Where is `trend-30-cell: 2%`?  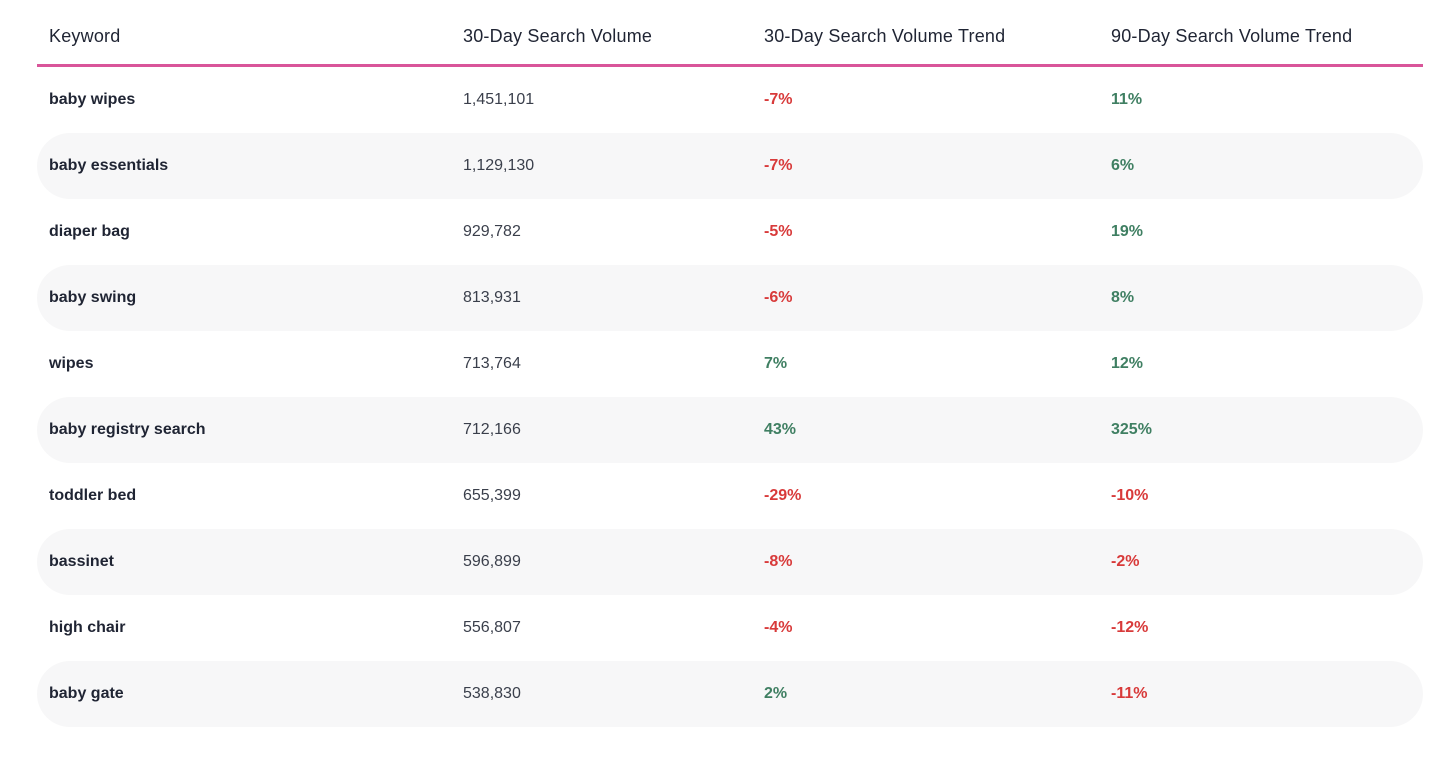
trend-30-cell: 2% is located at coordinates (776, 693).